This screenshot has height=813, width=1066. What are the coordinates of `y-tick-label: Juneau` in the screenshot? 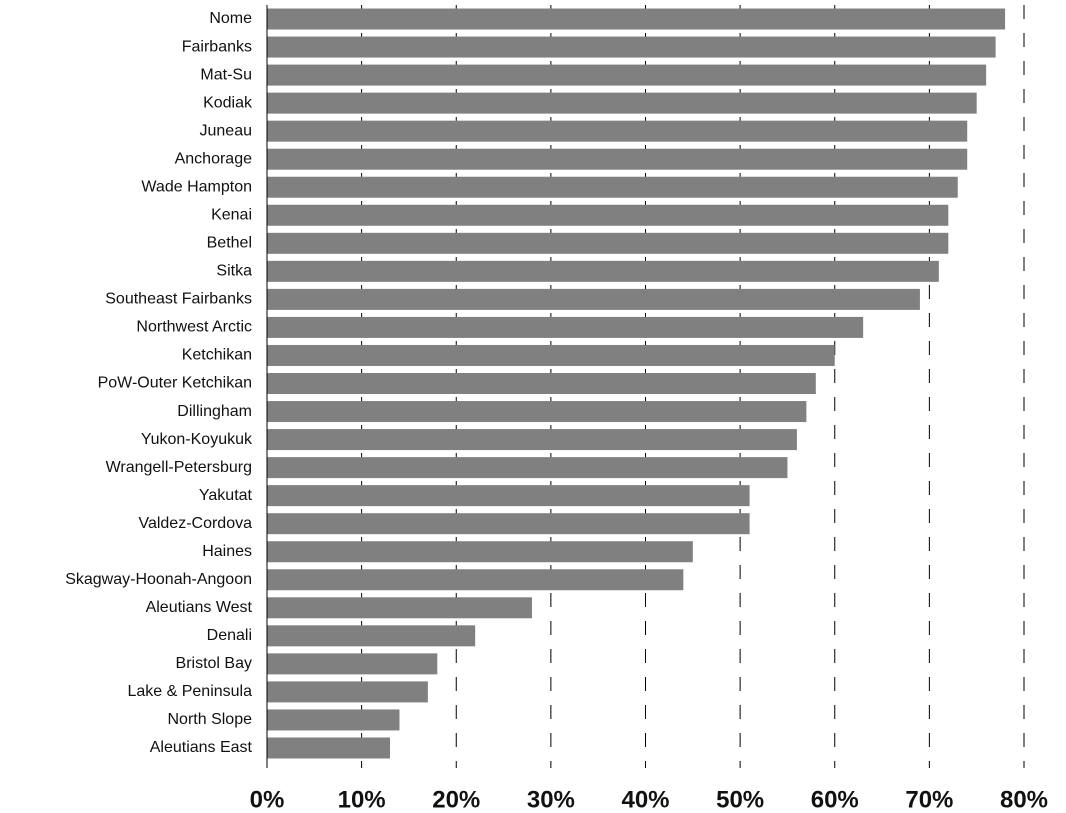 It's located at (226, 130).